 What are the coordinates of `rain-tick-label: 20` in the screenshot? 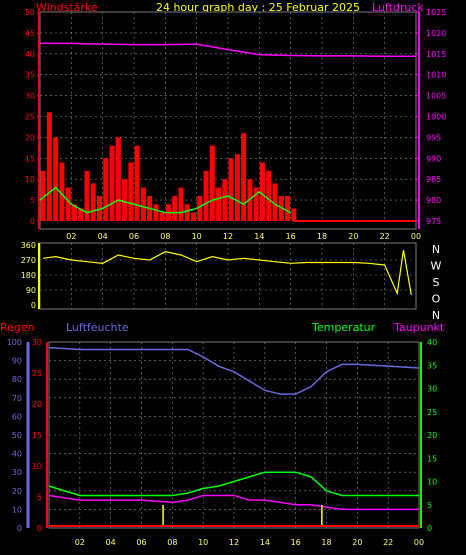 It's located at (37, 404).